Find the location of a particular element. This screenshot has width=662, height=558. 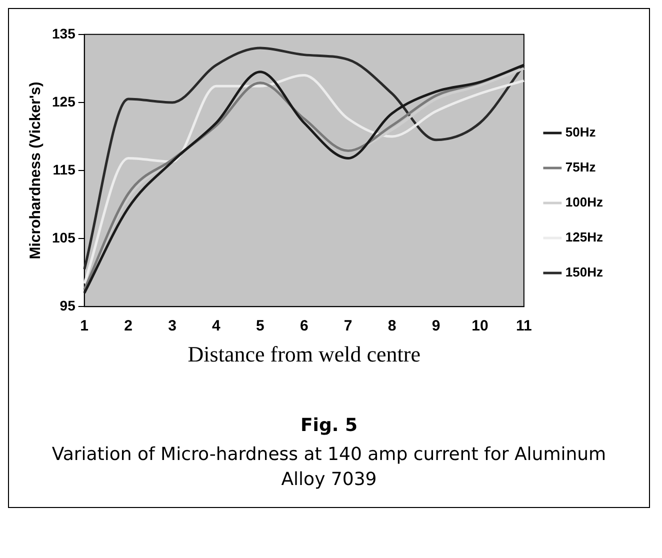

legend-label: 150Hz is located at coordinates (584, 272).